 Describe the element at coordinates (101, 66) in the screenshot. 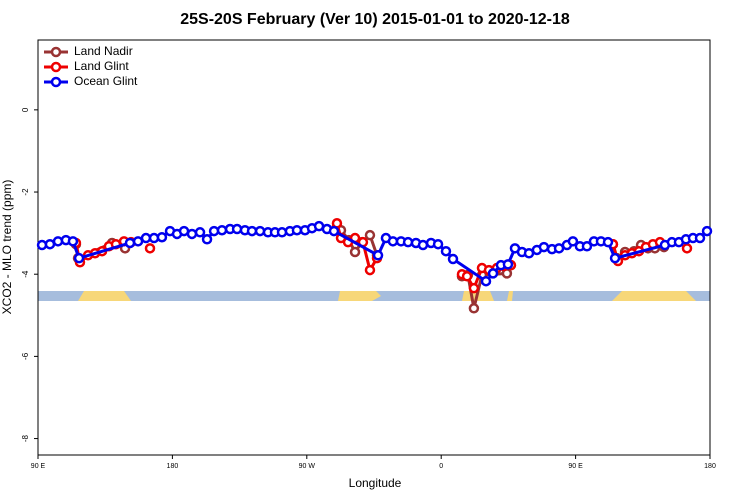

I see `legend-label: Land Glint` at that location.